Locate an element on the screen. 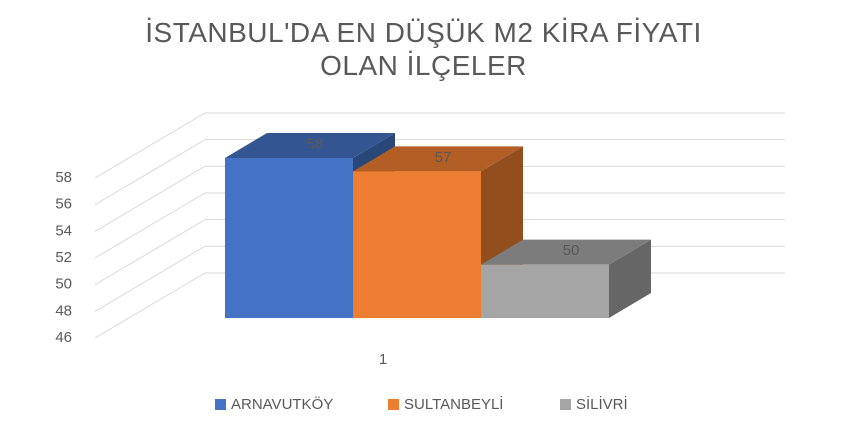  data-label: 58 is located at coordinates (315, 143).